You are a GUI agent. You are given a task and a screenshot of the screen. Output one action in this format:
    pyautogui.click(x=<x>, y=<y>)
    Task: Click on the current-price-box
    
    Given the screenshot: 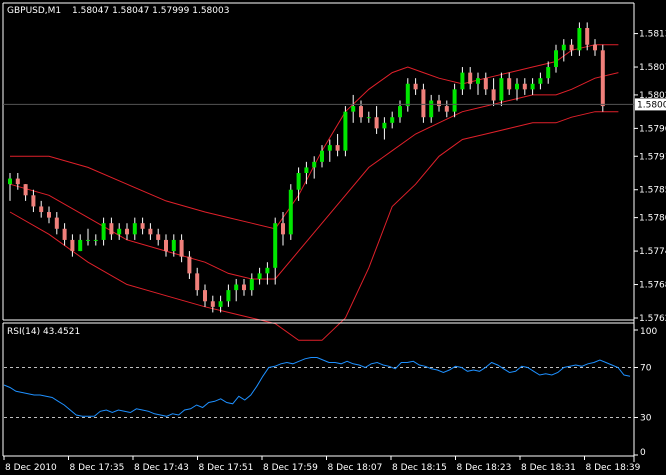 What is the action you would take?
    pyautogui.click(x=650, y=104)
    